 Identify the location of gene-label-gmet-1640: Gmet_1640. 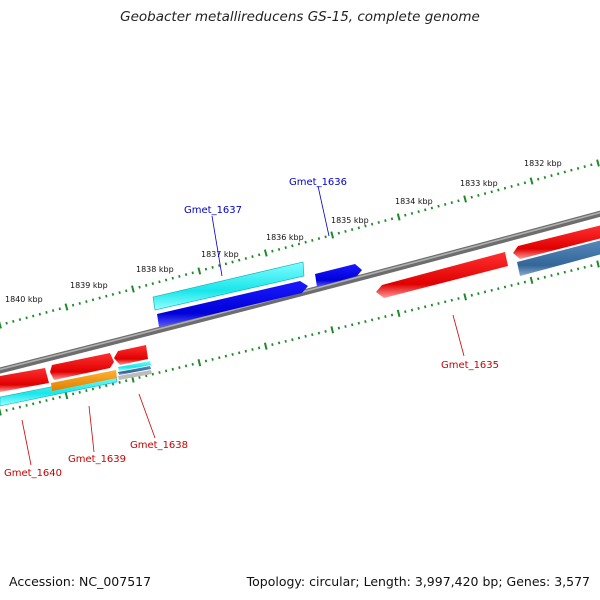
(33, 473).